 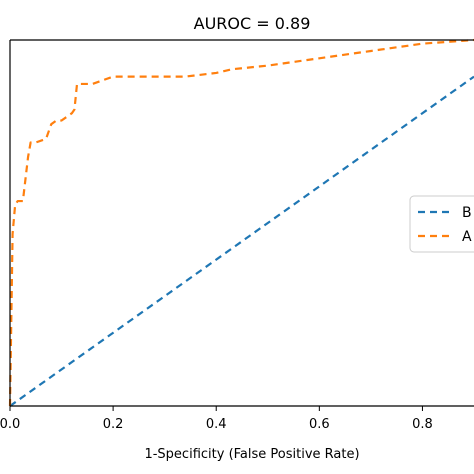 What do you see at coordinates (10, 424) in the screenshot?
I see `x-tick-label: 0.0` at bounding box center [10, 424].